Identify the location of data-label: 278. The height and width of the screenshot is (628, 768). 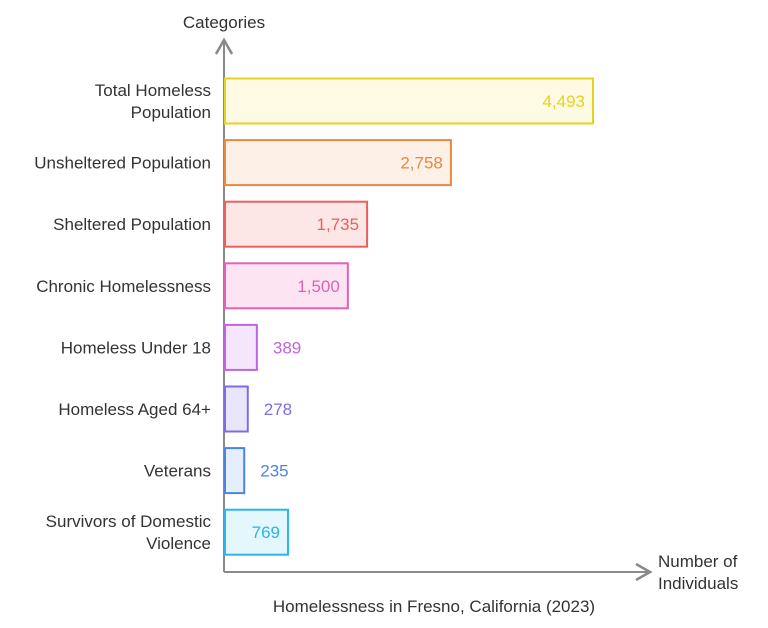
(278, 409).